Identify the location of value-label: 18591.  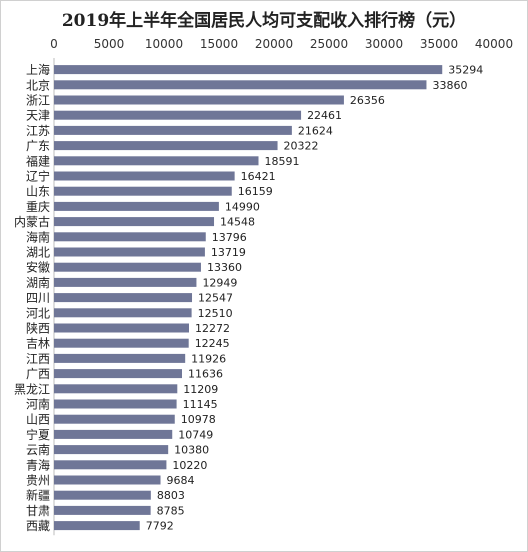
(282, 161).